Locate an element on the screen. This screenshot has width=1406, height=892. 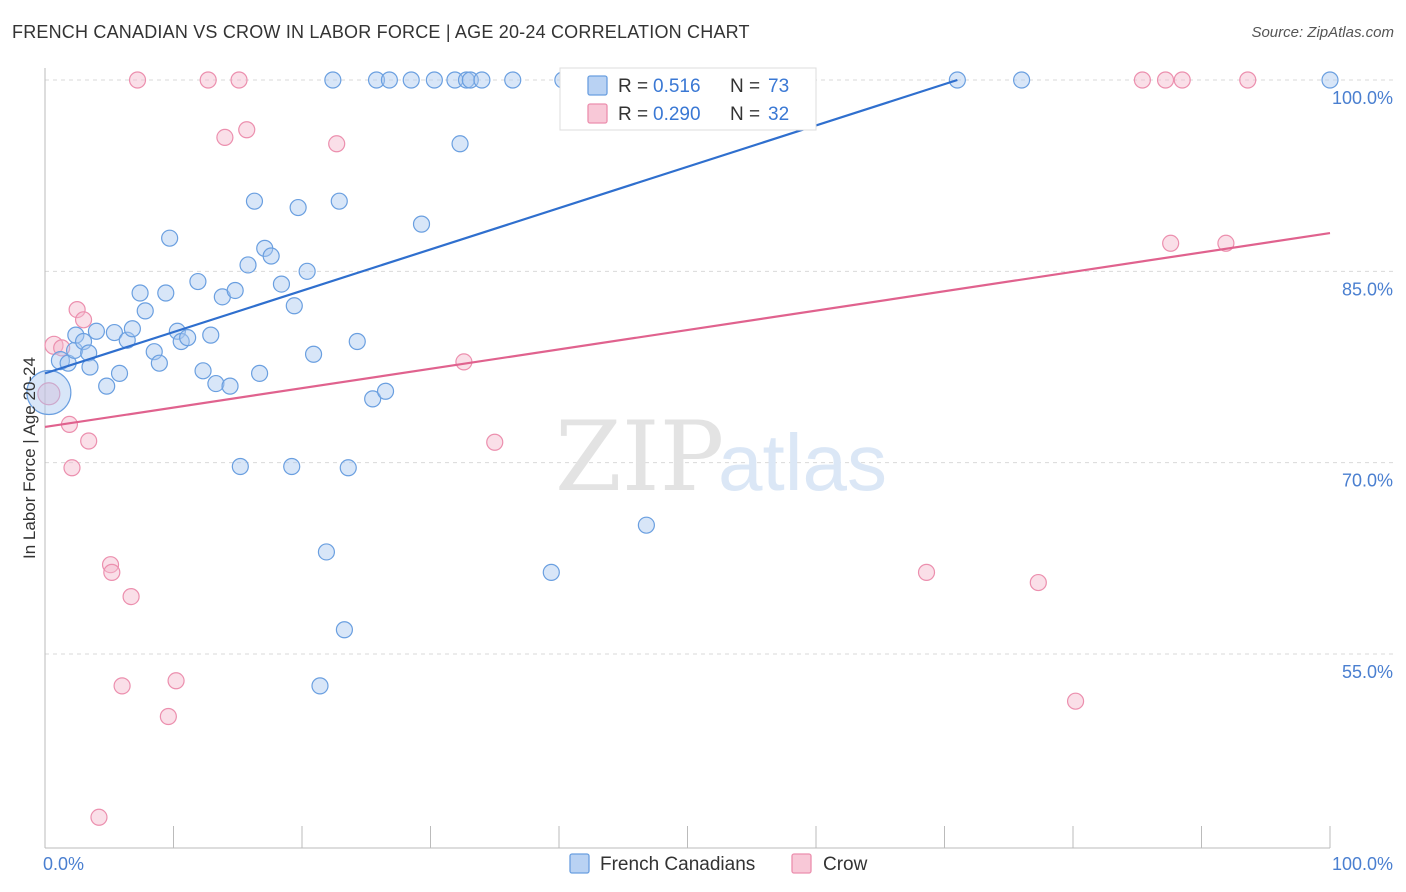
y-tick-label: 100.0% is located at coordinates (1362, 98).